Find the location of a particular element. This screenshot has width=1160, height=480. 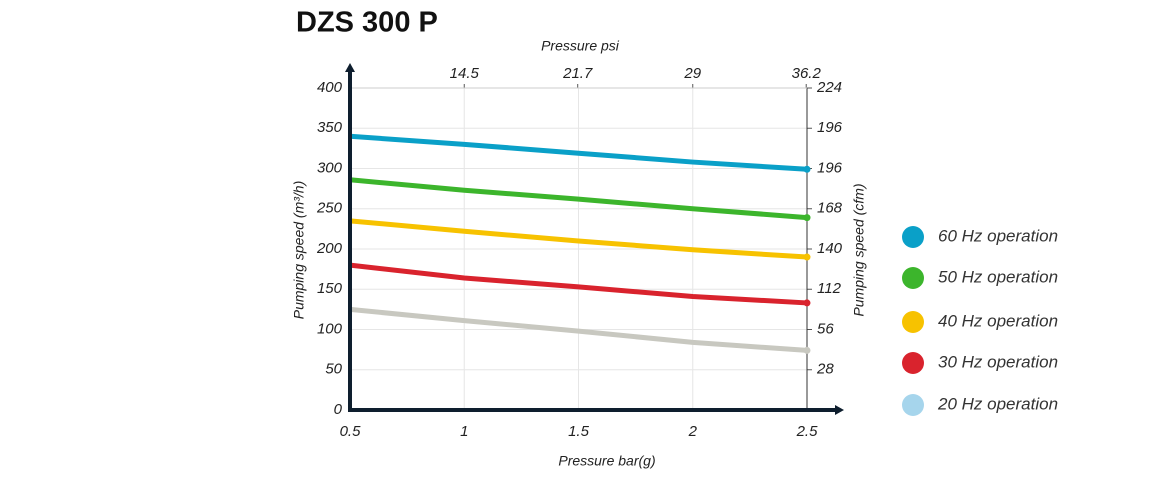

x2-tick-label: 21.7 is located at coordinates (577, 73).